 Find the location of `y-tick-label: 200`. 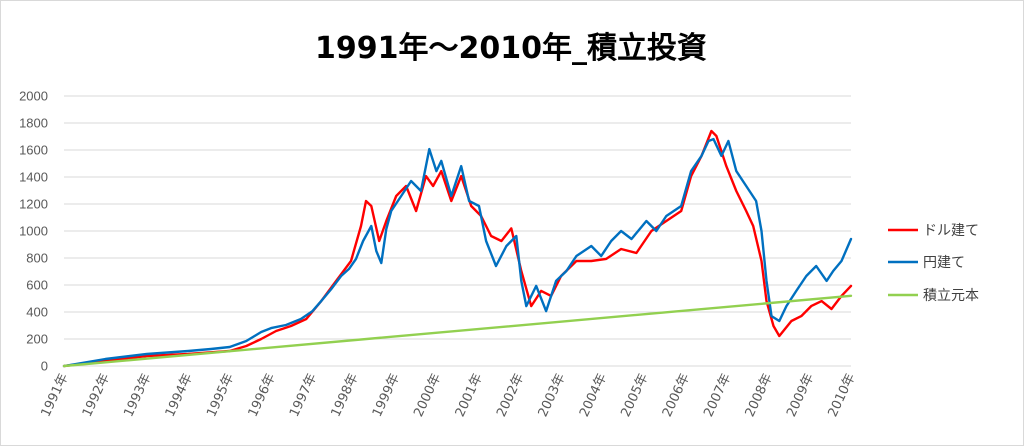

y-tick-label: 200 is located at coordinates (37, 339).